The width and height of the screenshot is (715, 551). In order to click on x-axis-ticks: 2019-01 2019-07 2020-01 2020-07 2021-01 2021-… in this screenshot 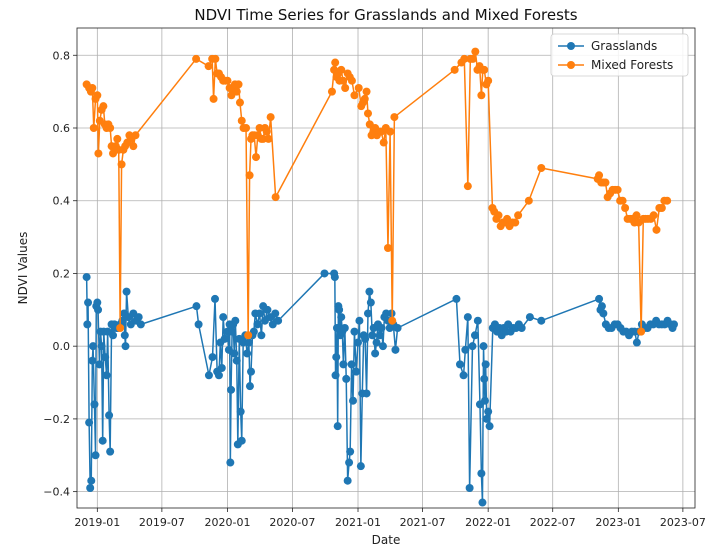, I will do `click(390, 518)`.